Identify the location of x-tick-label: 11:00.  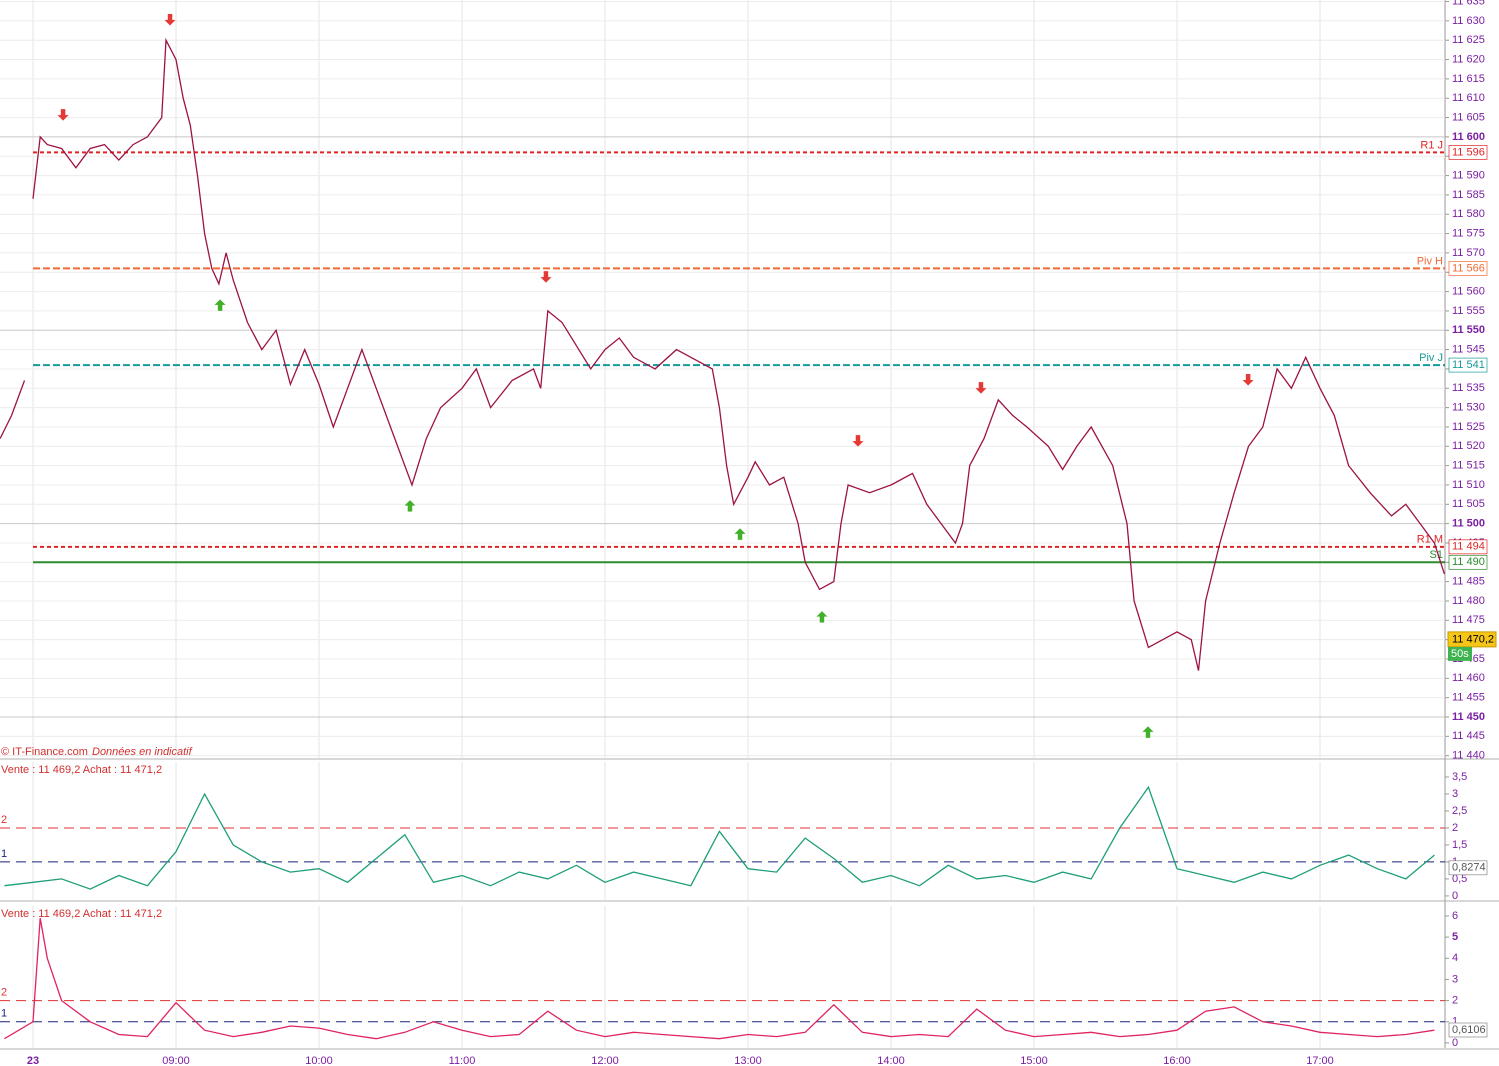
(462, 1060).